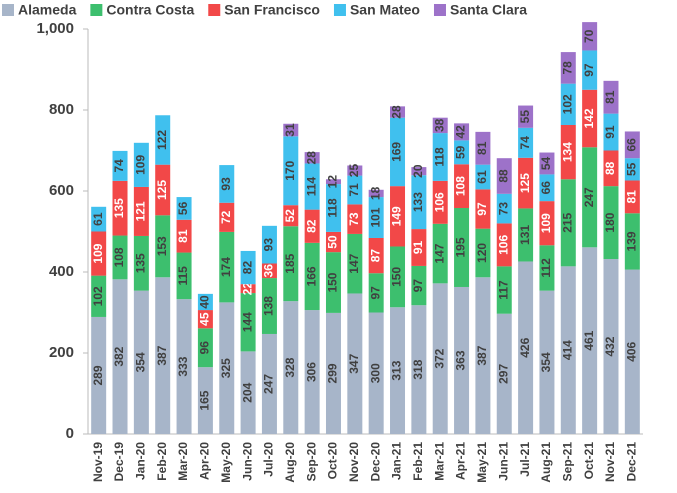  I want to click on value-label: 87, so click(375, 256).